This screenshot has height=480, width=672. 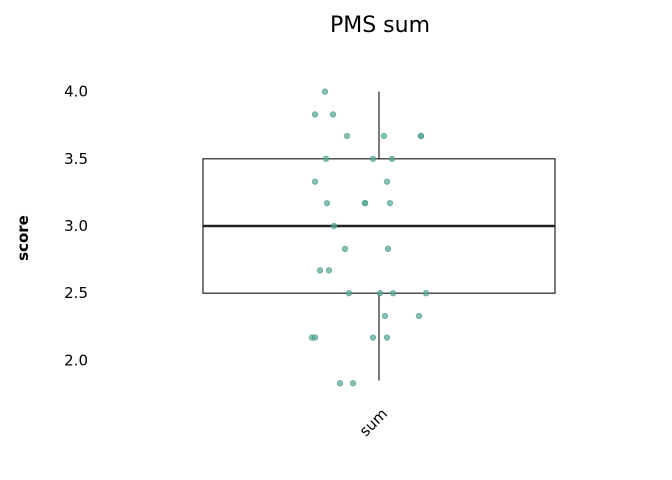 What do you see at coordinates (380, 25) in the screenshot?
I see `chart-title: PMS sum` at bounding box center [380, 25].